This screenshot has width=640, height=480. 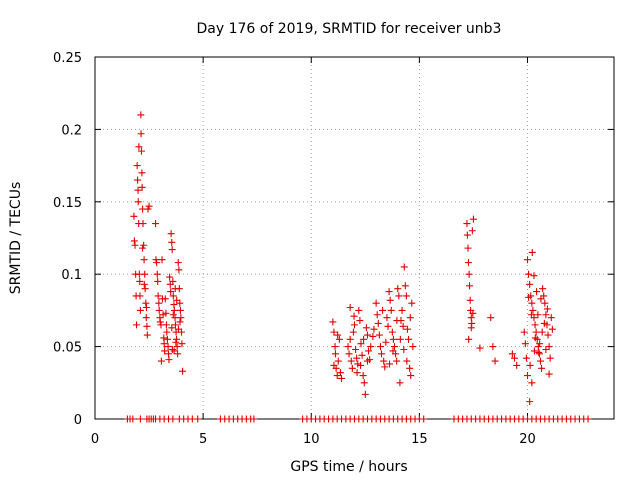 What do you see at coordinates (71, 130) in the screenshot?
I see `y-tick-label: 0.2` at bounding box center [71, 130].